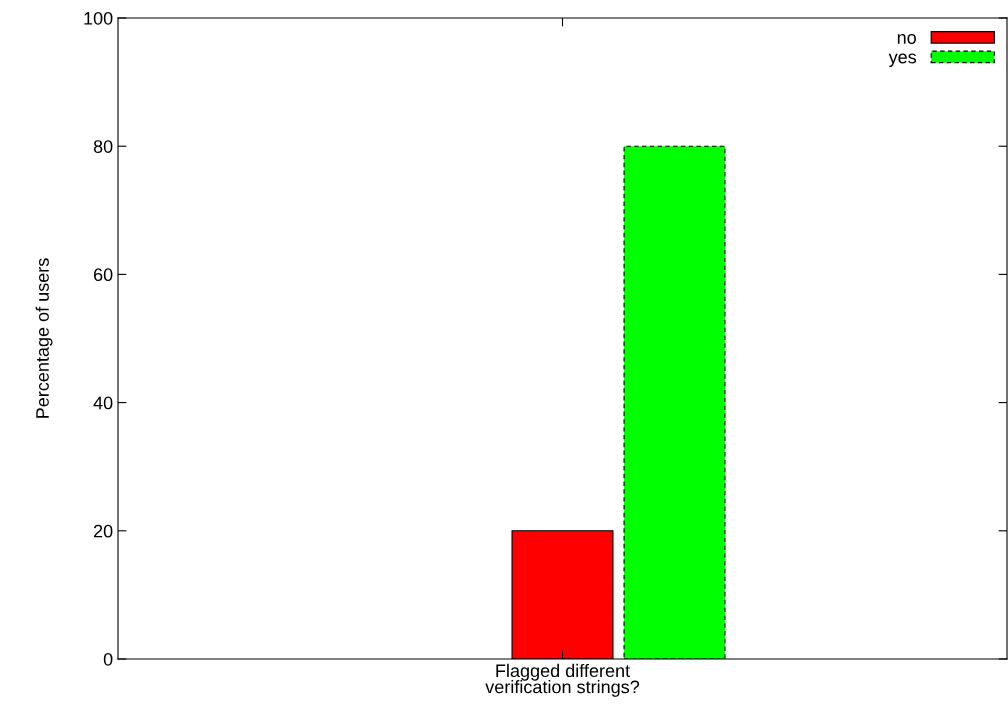  I want to click on legend-label: yes, so click(902, 60).